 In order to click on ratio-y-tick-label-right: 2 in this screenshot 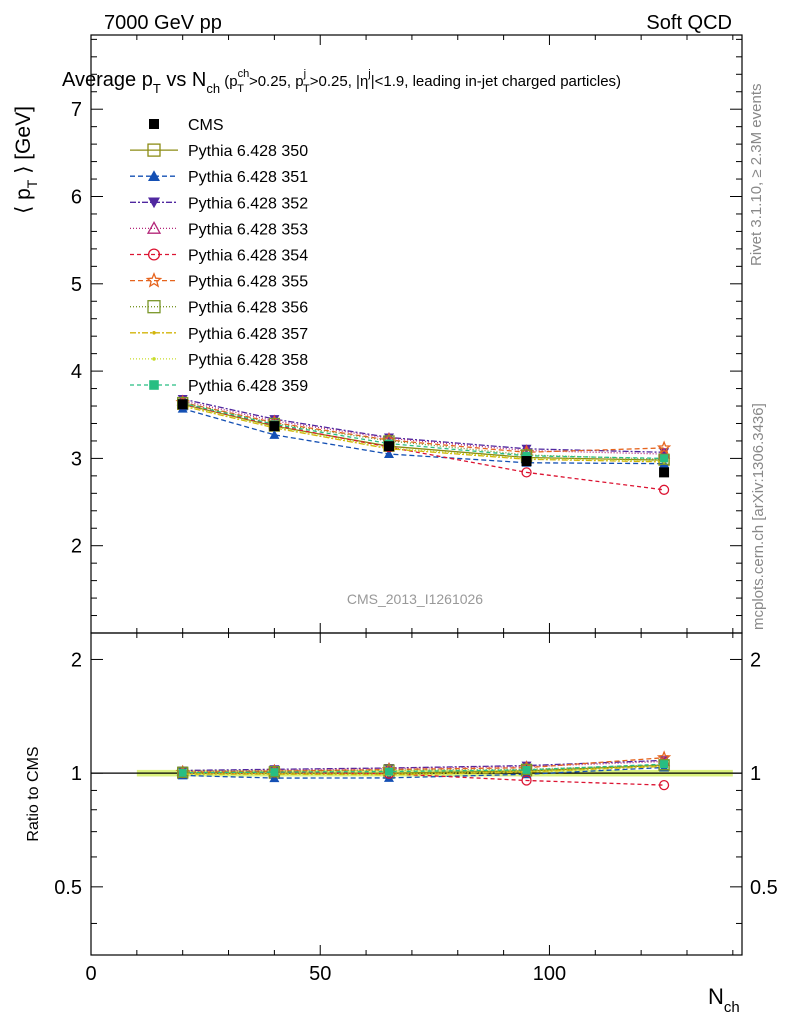, I will do `click(755, 660)`.